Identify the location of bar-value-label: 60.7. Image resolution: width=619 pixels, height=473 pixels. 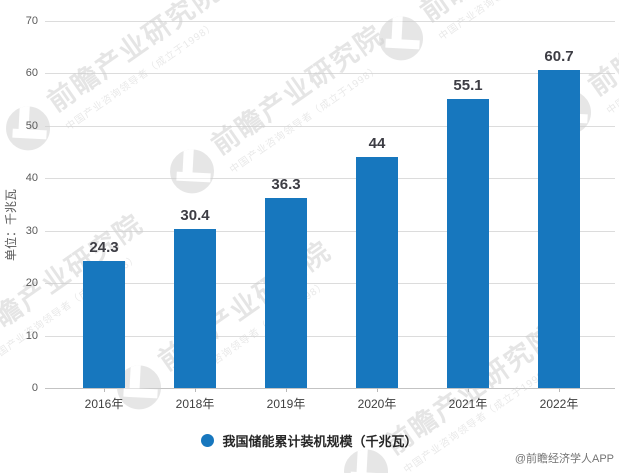
(559, 56).